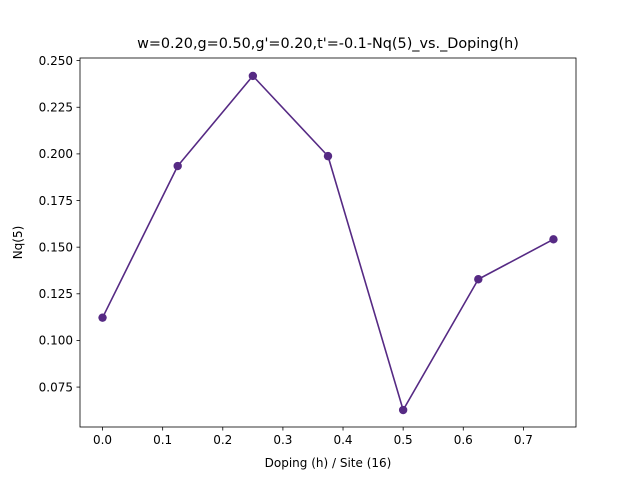 Image resolution: width=640 pixels, height=480 pixels. What do you see at coordinates (162, 440) in the screenshot?
I see `x-tick-label: 0.1` at bounding box center [162, 440].